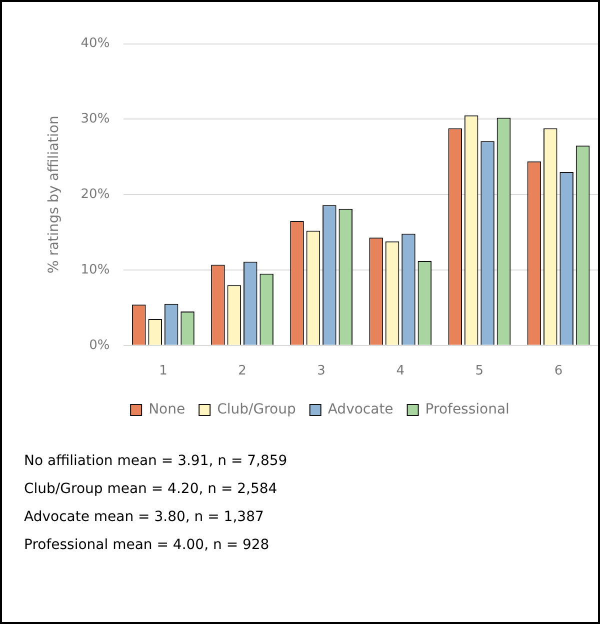 Image resolution: width=600 pixels, height=624 pixels. What do you see at coordinates (95, 194) in the screenshot?
I see `y-tick-label: 20%` at bounding box center [95, 194].